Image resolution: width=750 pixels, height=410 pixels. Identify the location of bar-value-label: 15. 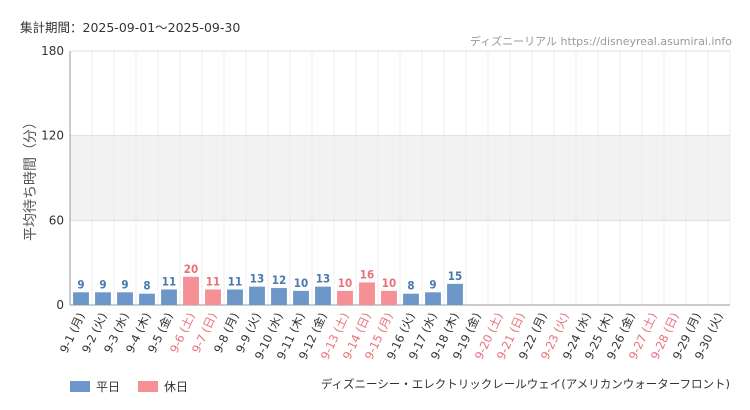
(455, 276).